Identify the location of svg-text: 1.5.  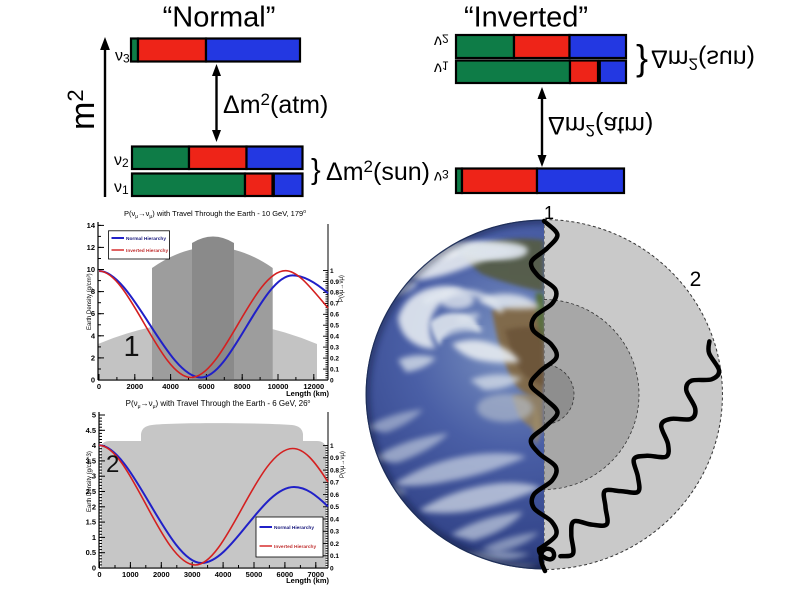
(91, 522).